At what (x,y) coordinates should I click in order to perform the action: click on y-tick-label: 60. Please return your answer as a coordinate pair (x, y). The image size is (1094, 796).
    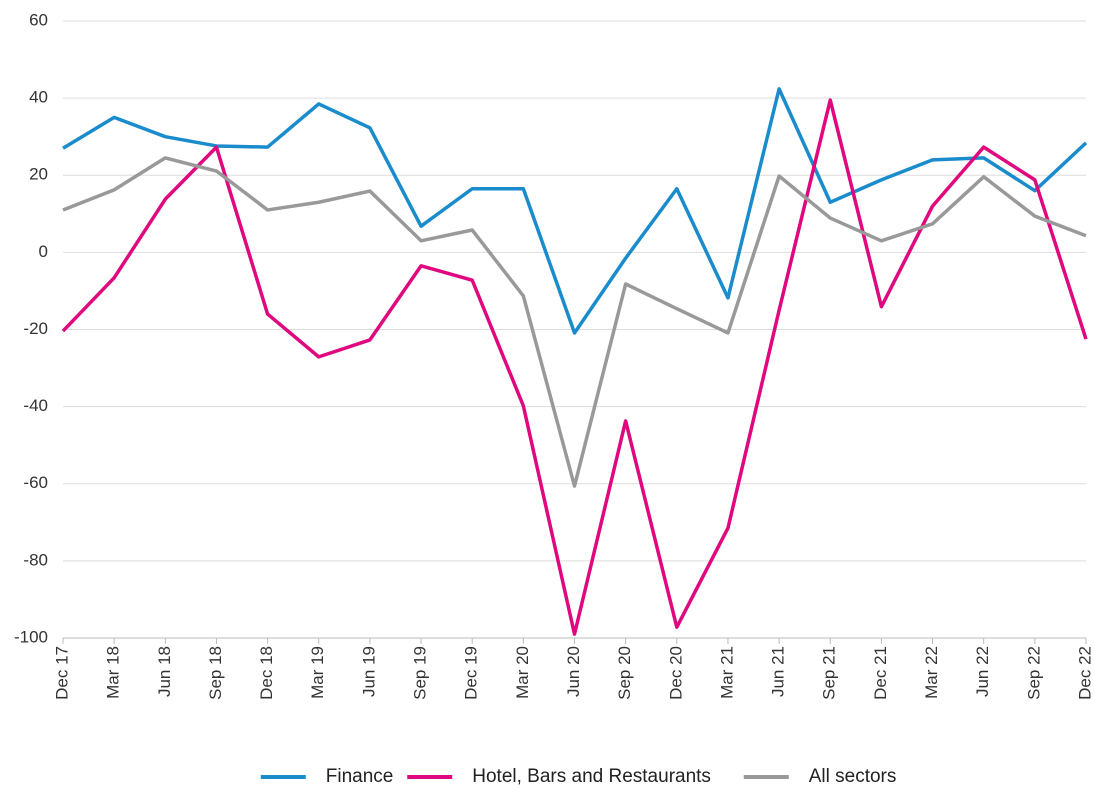
    Looking at the image, I should click on (38, 19).